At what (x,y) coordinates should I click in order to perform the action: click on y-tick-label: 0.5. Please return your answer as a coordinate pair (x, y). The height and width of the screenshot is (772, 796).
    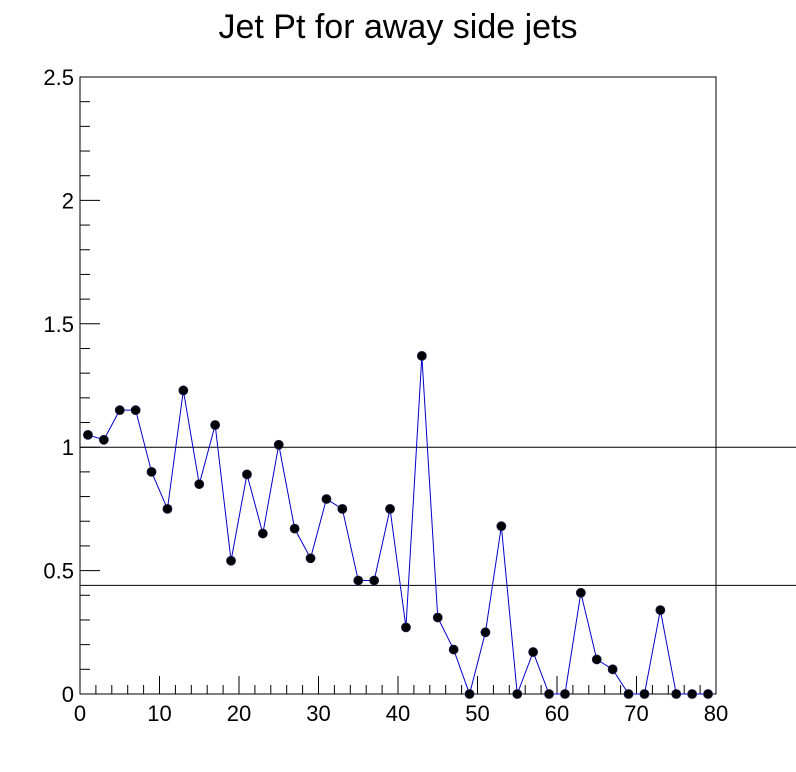
    Looking at the image, I should click on (58, 571).